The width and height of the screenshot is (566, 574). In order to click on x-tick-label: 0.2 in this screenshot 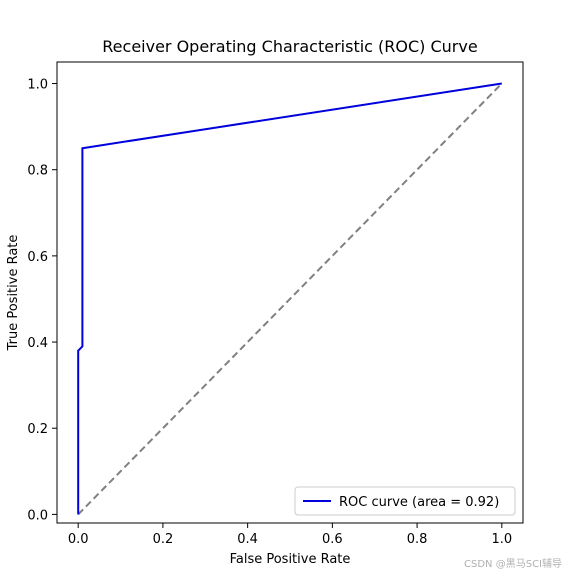, I will do `click(163, 539)`.